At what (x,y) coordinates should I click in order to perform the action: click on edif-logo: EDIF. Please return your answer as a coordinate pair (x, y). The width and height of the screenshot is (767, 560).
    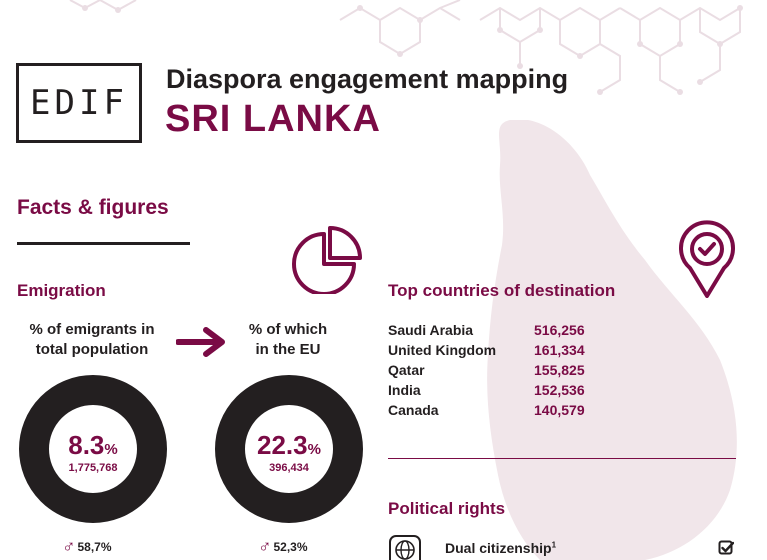
    Looking at the image, I should click on (79, 103).